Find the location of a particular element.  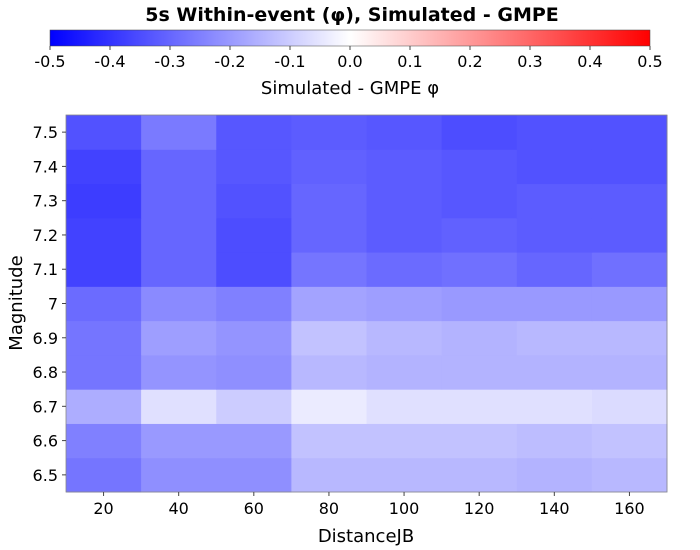

x-axis-ticks: 20 40 60 80 100 120 140 160 is located at coordinates (369, 505).